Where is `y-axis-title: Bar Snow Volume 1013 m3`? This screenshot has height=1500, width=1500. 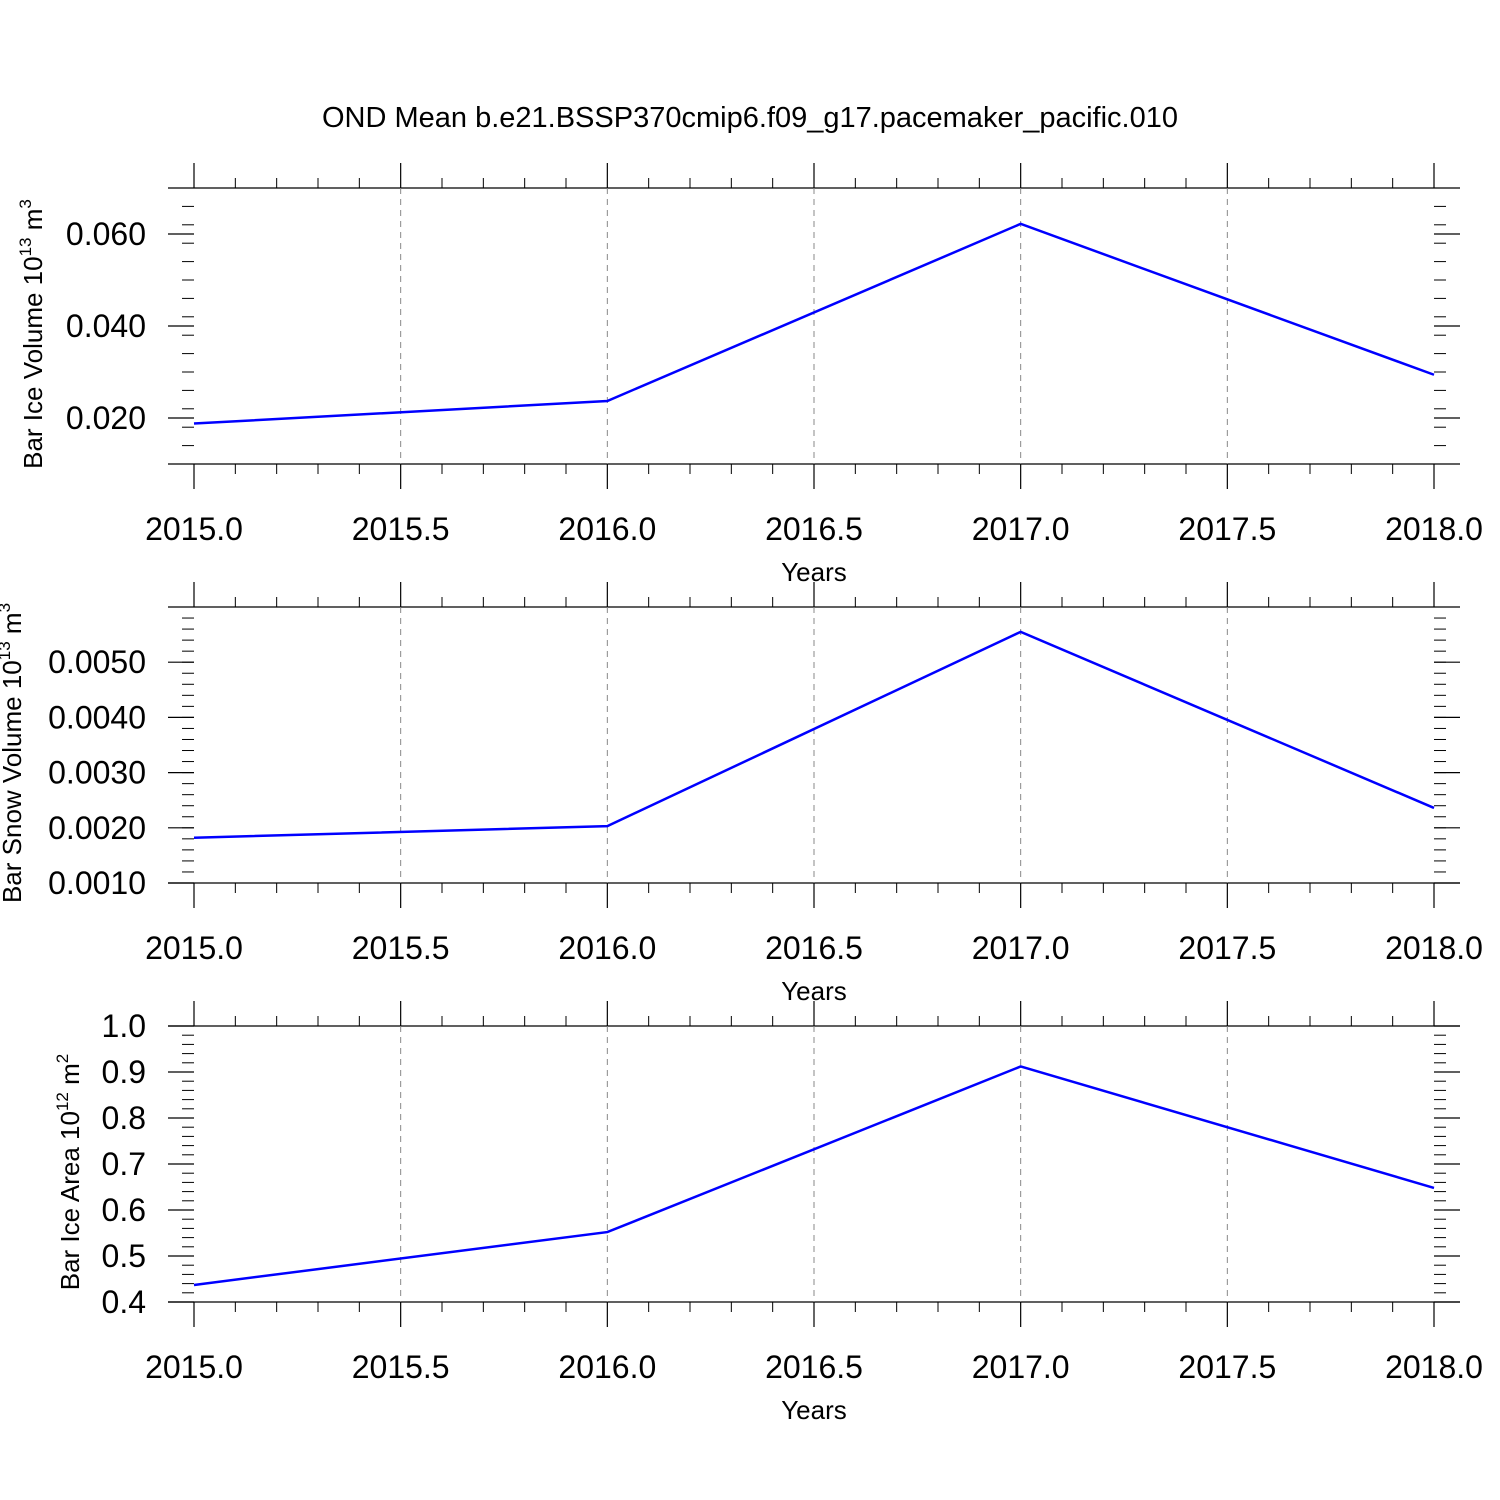
y-axis-title: Bar Snow Volume 1013 m3 is located at coordinates (13, 753).